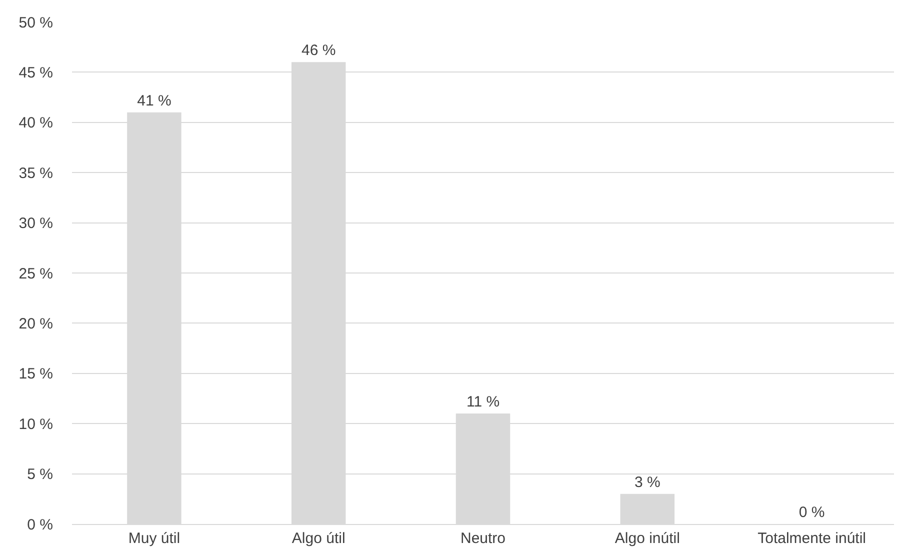 This screenshot has width=908, height=560. Describe the element at coordinates (35, 23) in the screenshot. I see `y-tick-label: 50 %` at that location.